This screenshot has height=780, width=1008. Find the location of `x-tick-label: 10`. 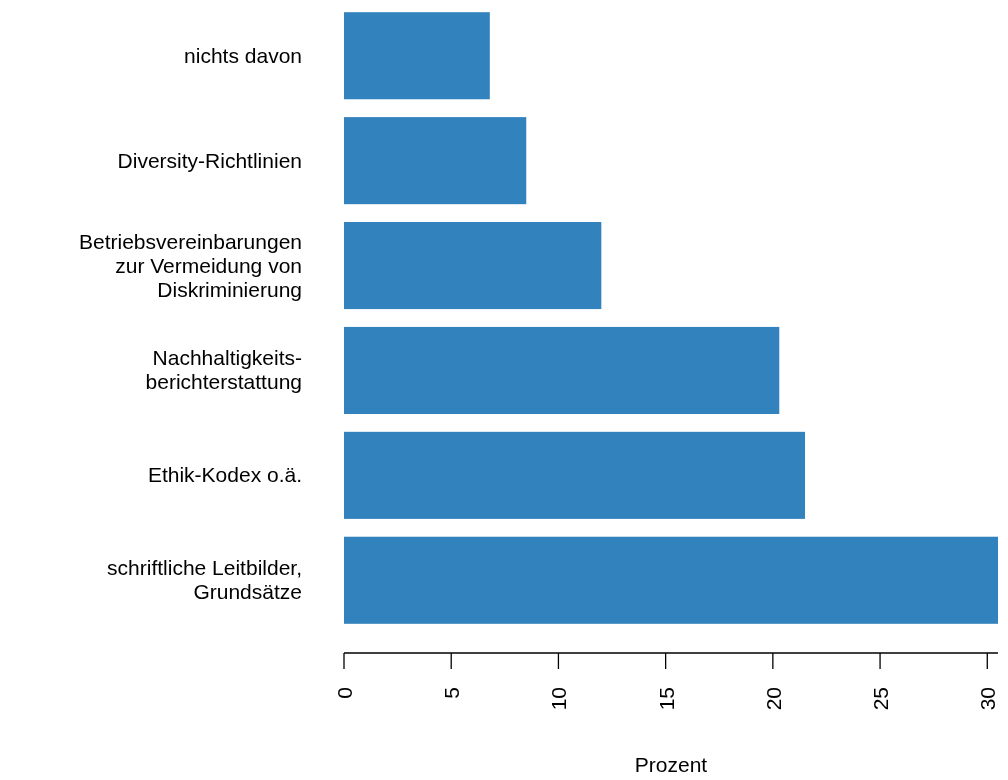

x-tick-label: 10 is located at coordinates (559, 699).